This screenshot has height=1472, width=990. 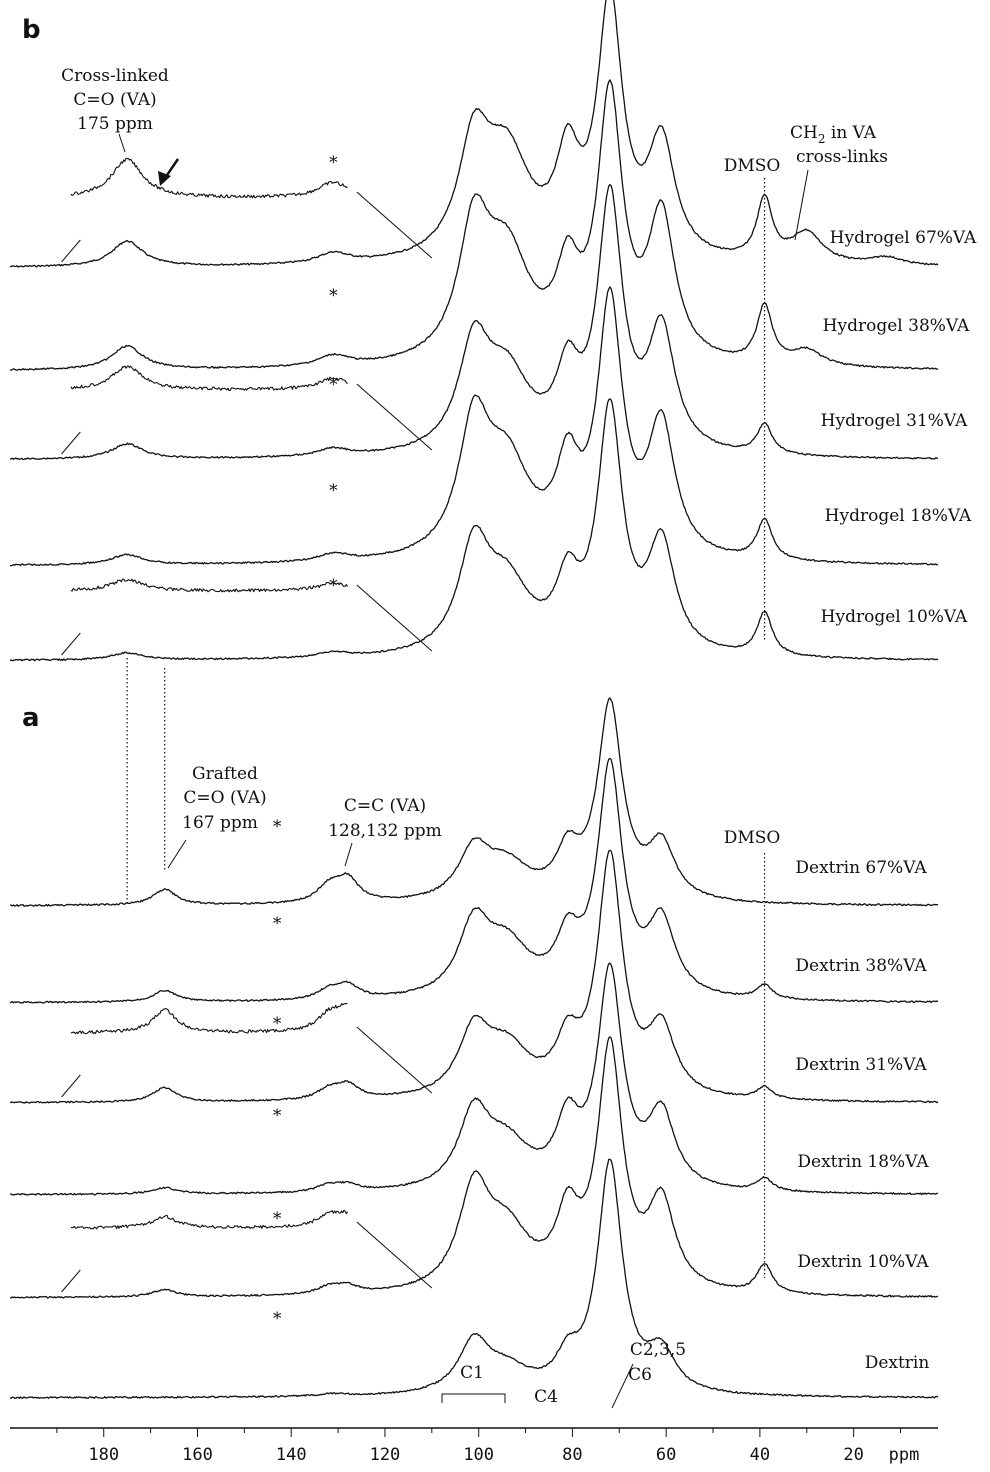 I want to click on x-tick-label: 40, so click(x=760, y=1455).